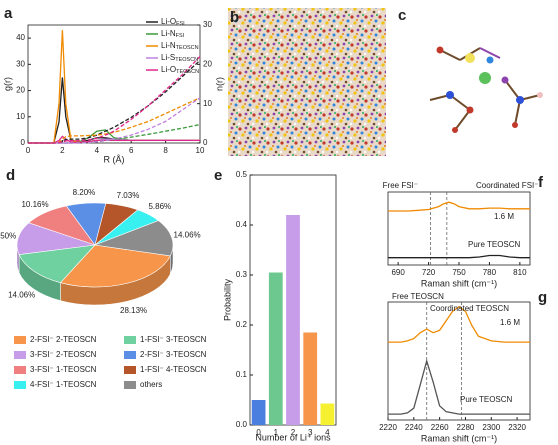 This screenshot has height=445, width=558. What do you see at coordinates (491, 427) in the screenshot?
I see `x-tick-label: 2300` at bounding box center [491, 427].